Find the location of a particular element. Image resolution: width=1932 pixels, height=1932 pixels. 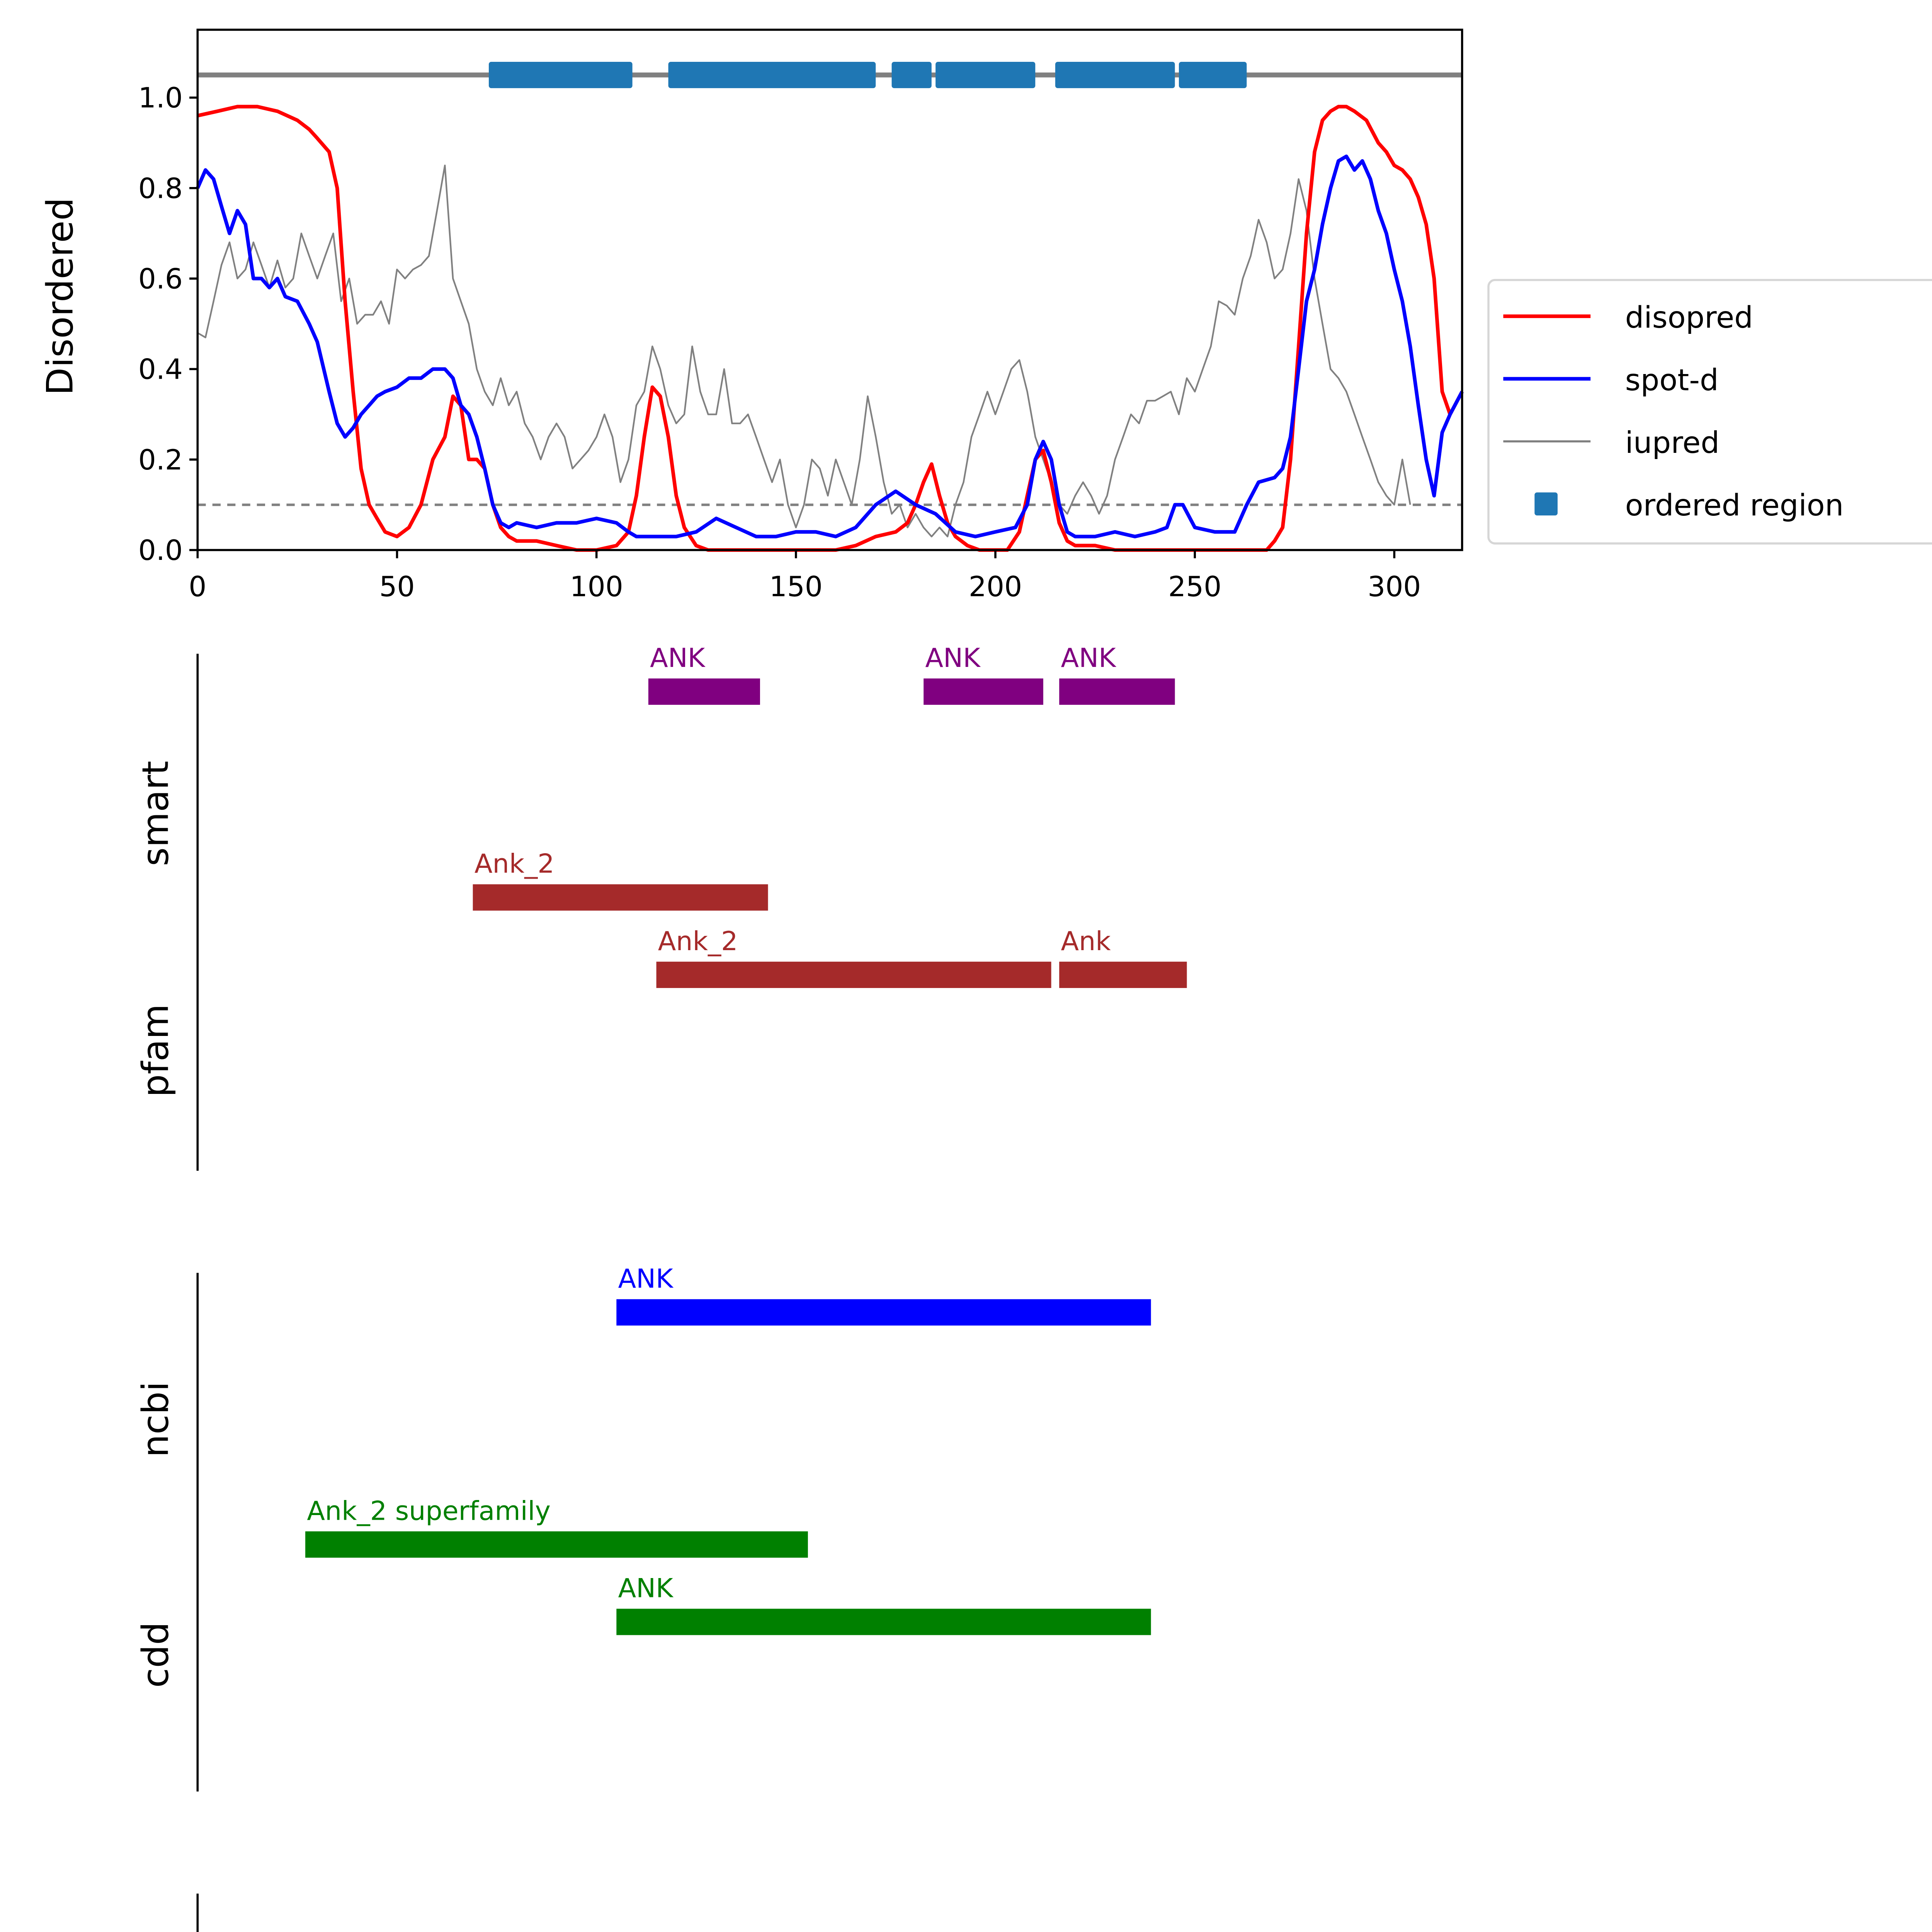

disorder-legend: disopred spot-d iupred ordered region is located at coordinates (1710, 412).